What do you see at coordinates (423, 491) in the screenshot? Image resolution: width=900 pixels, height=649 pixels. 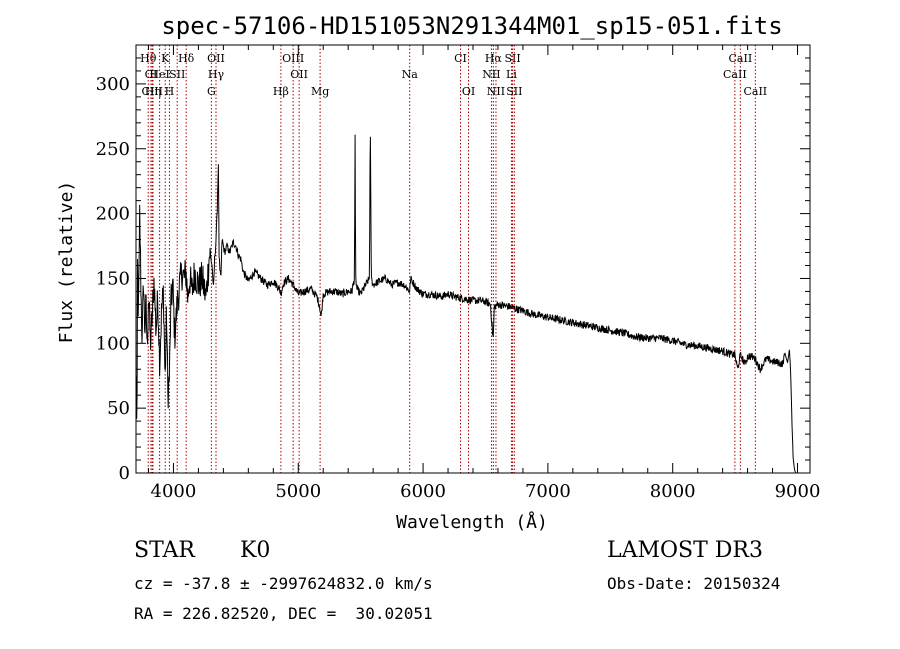 I see `x-tick-label: 6000` at bounding box center [423, 491].